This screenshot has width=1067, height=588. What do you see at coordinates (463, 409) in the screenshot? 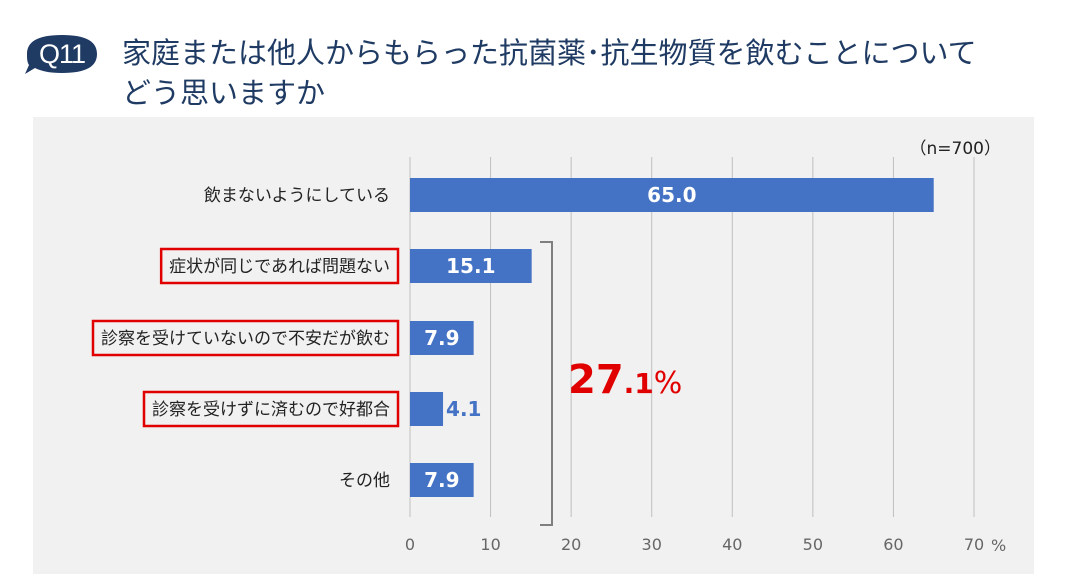
I see `bar-value-label: 4.1` at bounding box center [463, 409].